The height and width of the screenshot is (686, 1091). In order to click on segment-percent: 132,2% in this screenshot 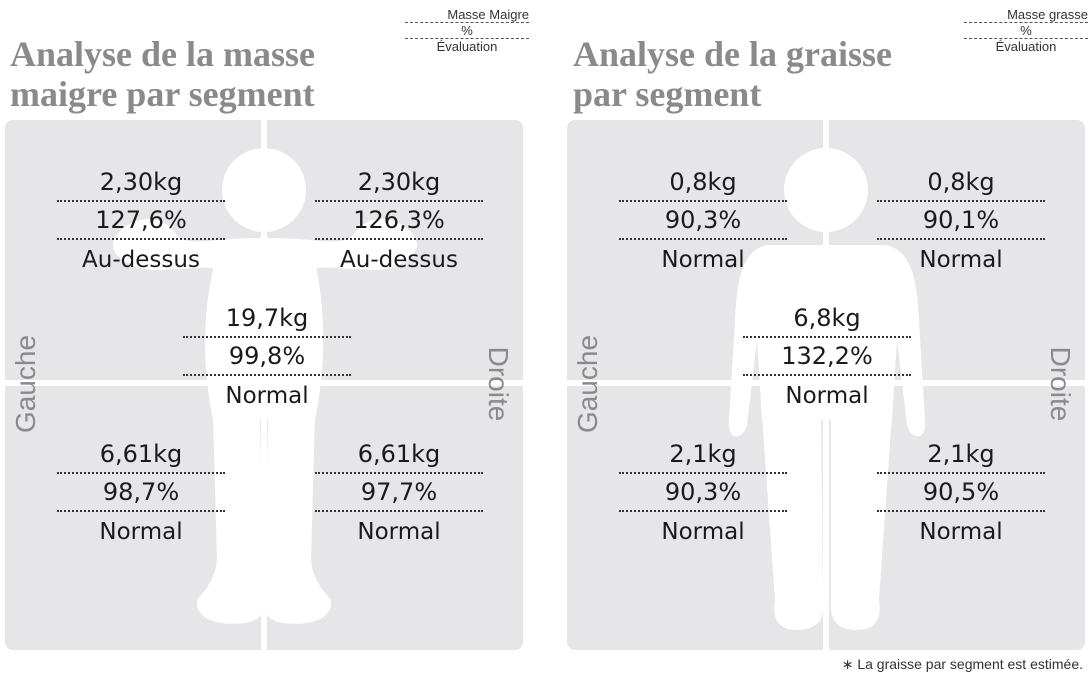, I will do `click(827, 357)`.